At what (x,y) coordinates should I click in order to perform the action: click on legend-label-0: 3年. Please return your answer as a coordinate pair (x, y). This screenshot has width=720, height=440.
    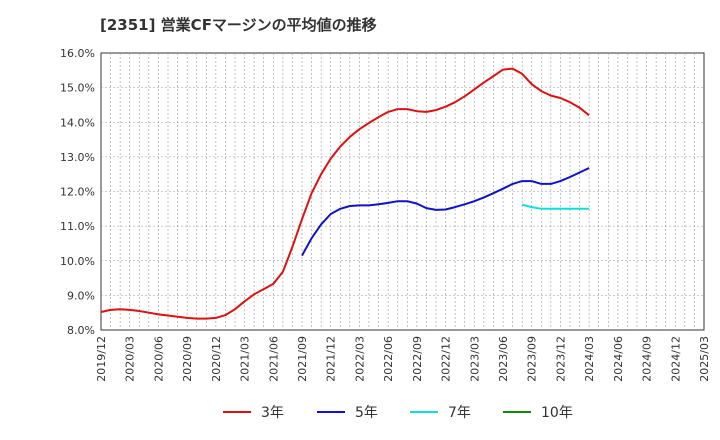
    Looking at the image, I should click on (272, 413).